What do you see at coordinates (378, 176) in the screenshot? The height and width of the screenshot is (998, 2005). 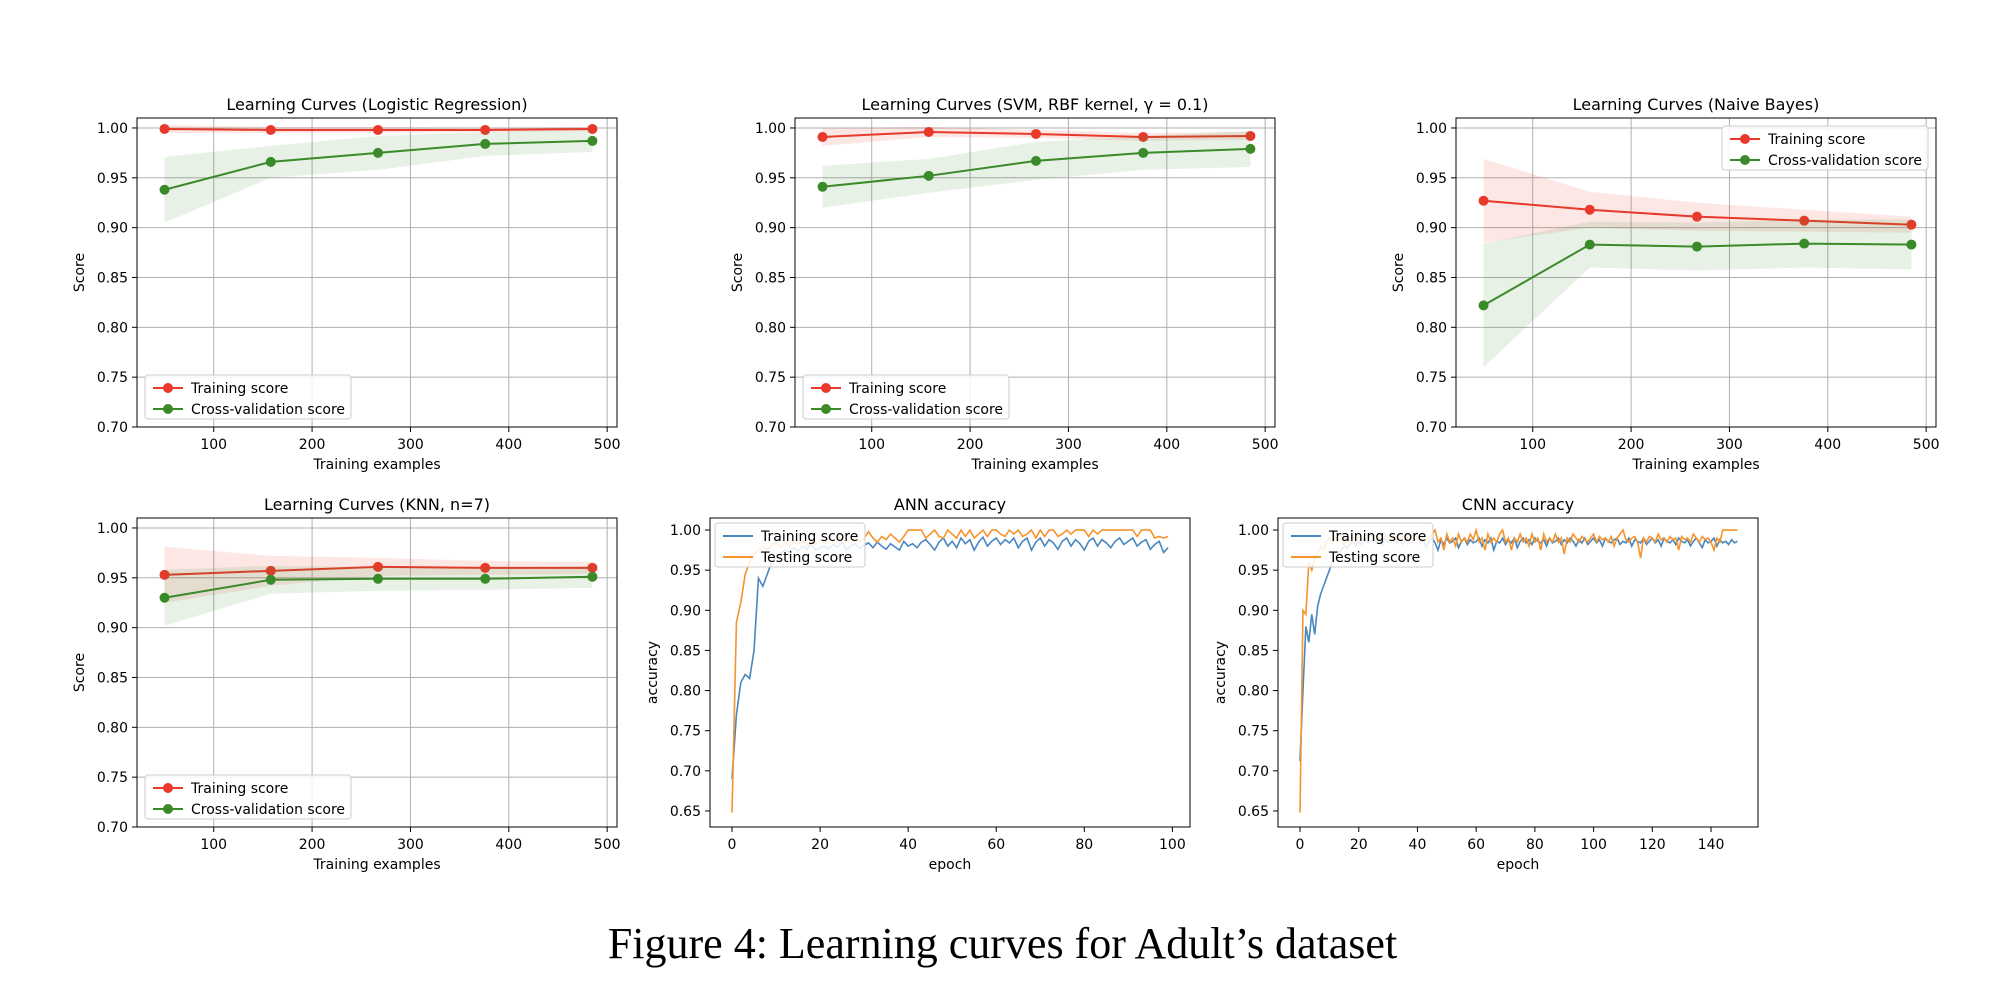 I see `confidence-band` at bounding box center [378, 176].